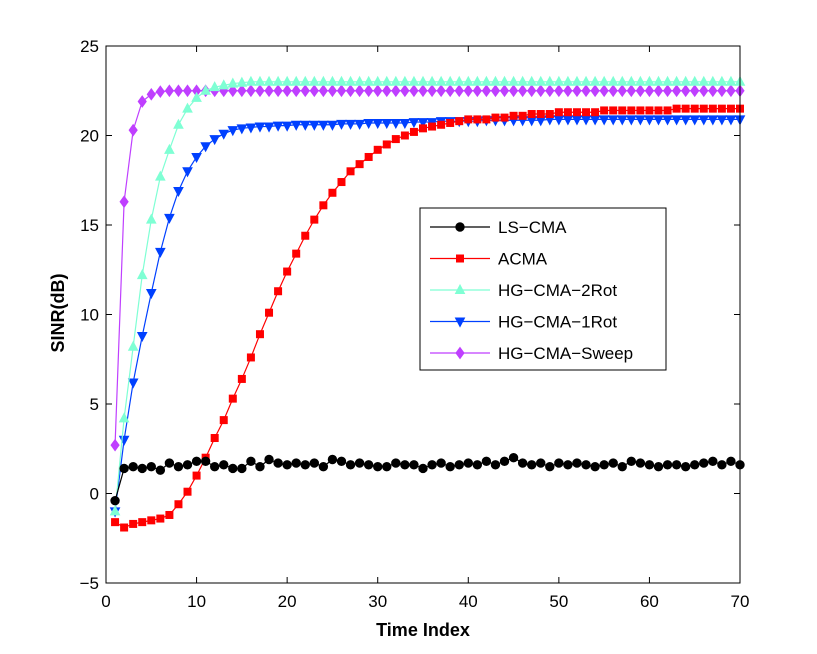 The image size is (817, 654). Describe the element at coordinates (89, 136) in the screenshot. I see `y-tick-label: 20` at that location.